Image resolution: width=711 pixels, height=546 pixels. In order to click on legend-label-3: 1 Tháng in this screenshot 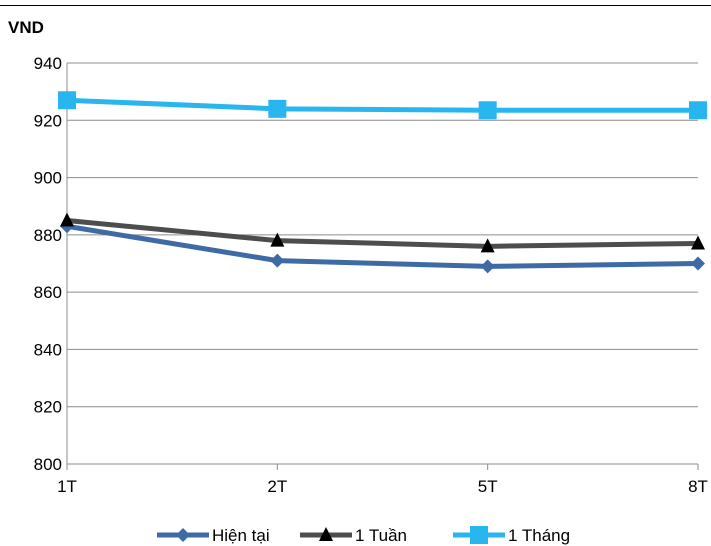, I will do `click(539, 535)`.